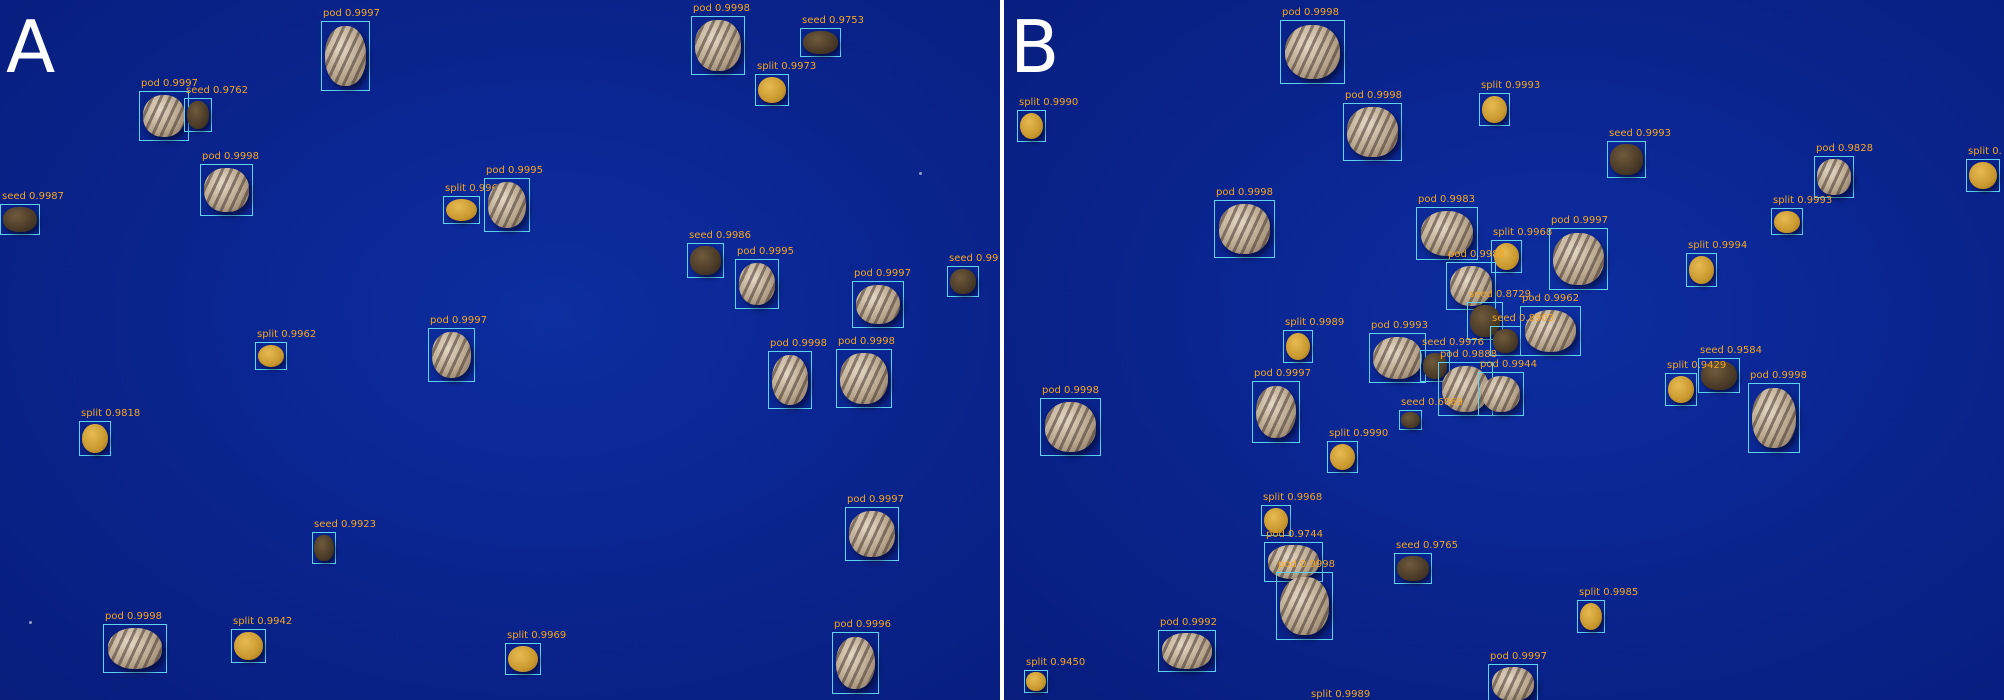 Image resolution: width=2004 pixels, height=700 pixels. What do you see at coordinates (33, 196) in the screenshot?
I see `detection-label: seed 0.9987` at bounding box center [33, 196].